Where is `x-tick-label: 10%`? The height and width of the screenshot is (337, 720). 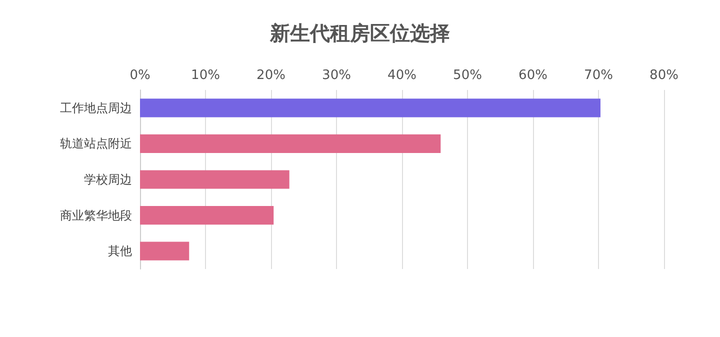 x-tick-label: 10% is located at coordinates (205, 75).